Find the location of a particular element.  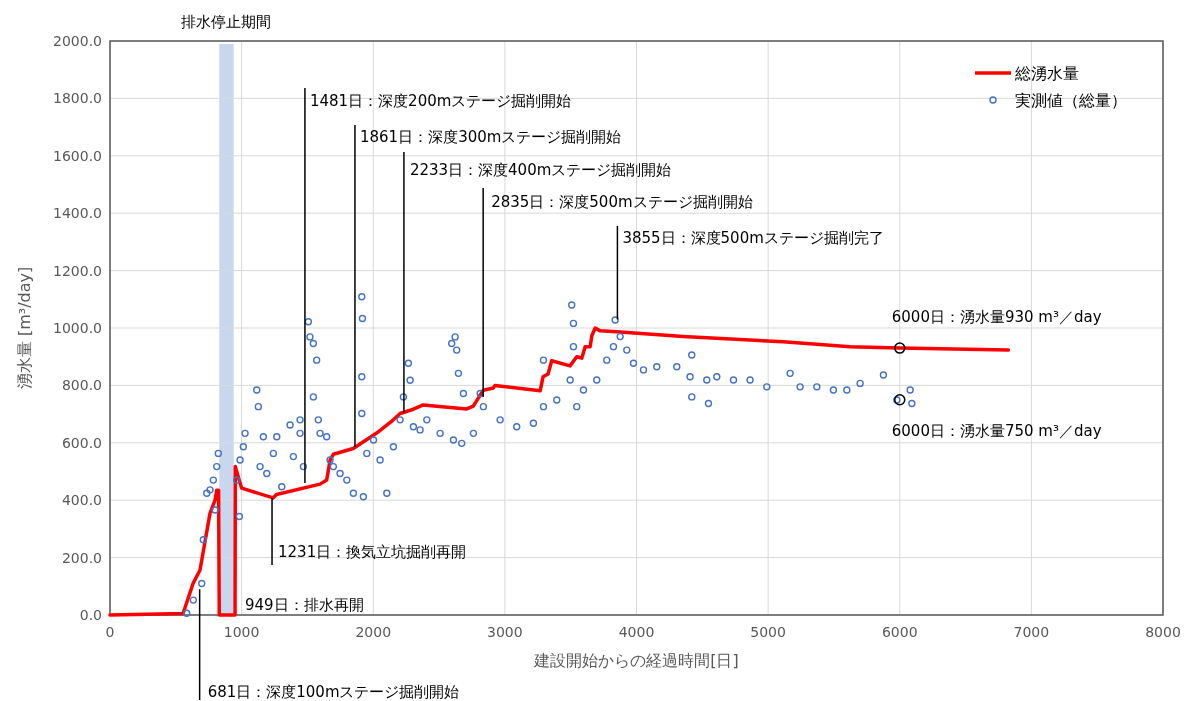

annotation: 1861日：深度300mステージ掘削開始 is located at coordinates (490, 137).